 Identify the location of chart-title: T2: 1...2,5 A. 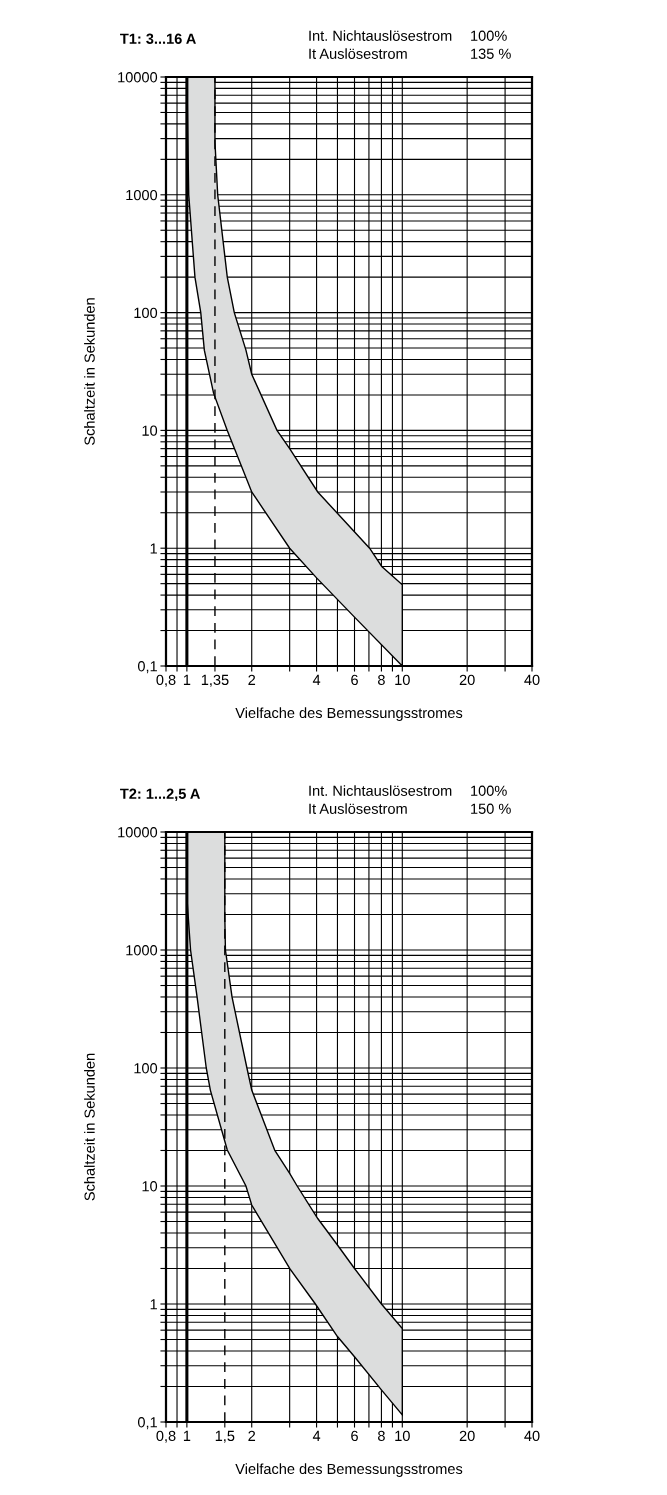
(160, 795).